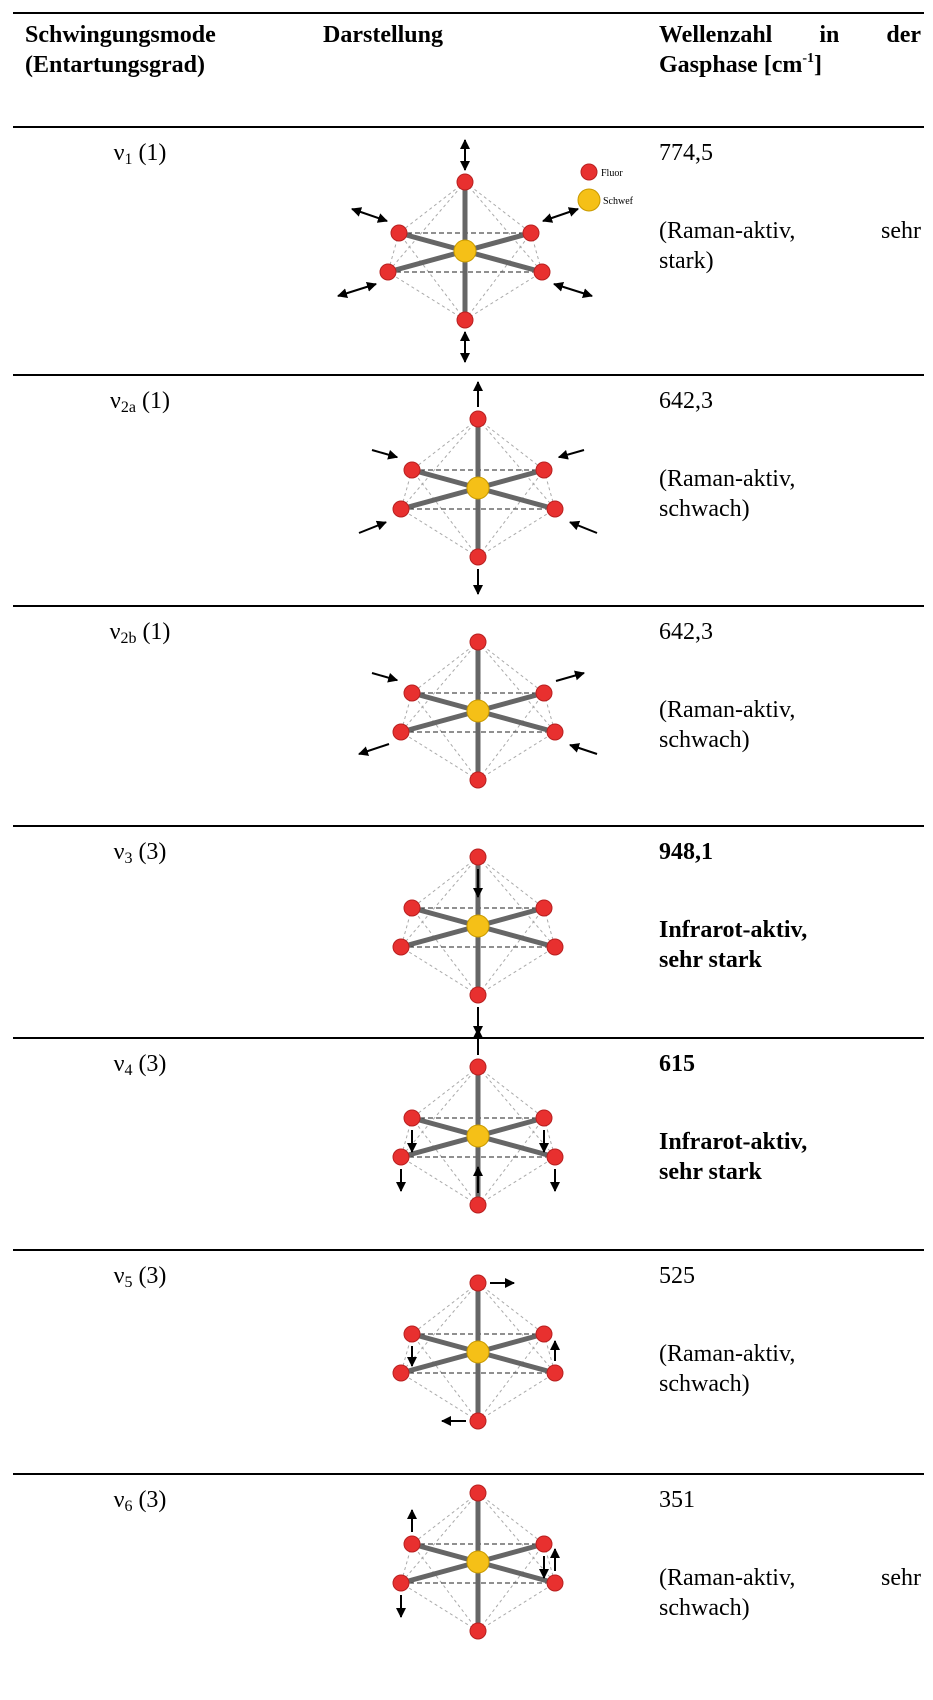 Image resolution: width=933 pixels, height=1700 pixels. Describe the element at coordinates (686, 632) in the screenshot. I see `wavenumber: 642,3` at that location.